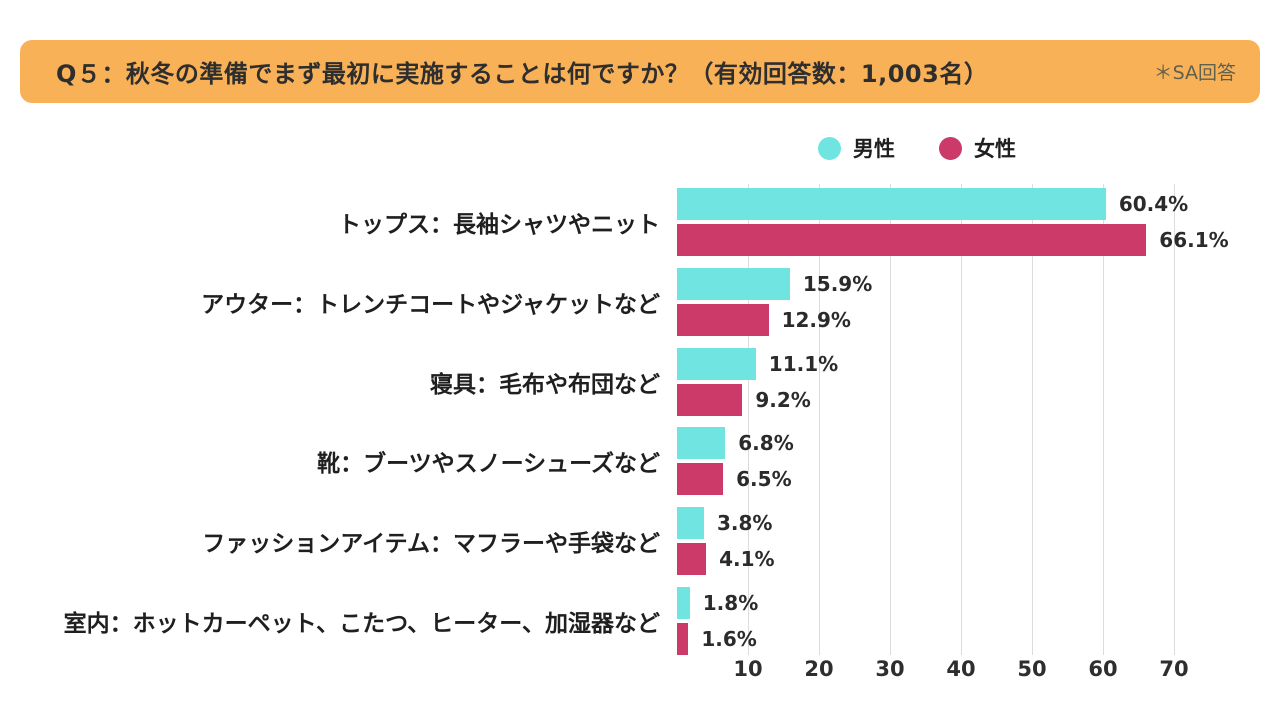 This screenshot has width=1280, height=720. Describe the element at coordinates (829, 148) in the screenshot. I see `male-color-dot-icon` at that location.